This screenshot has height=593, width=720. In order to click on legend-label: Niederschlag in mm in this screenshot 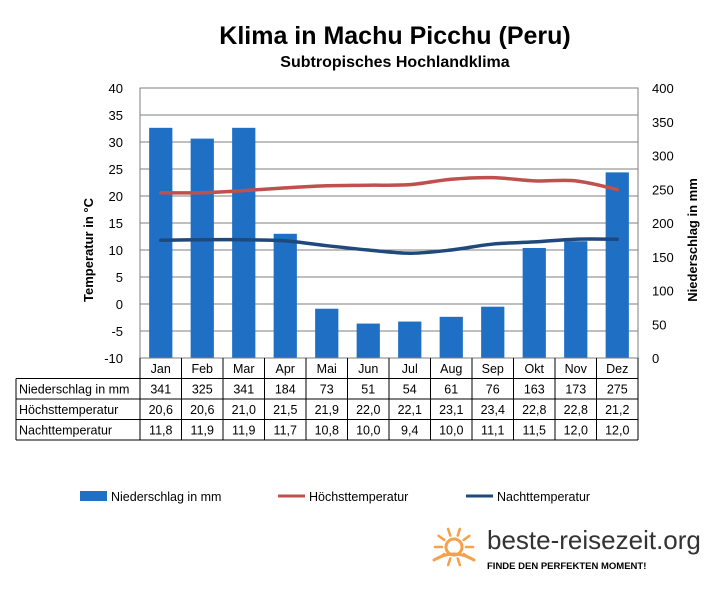, I will do `click(166, 497)`.